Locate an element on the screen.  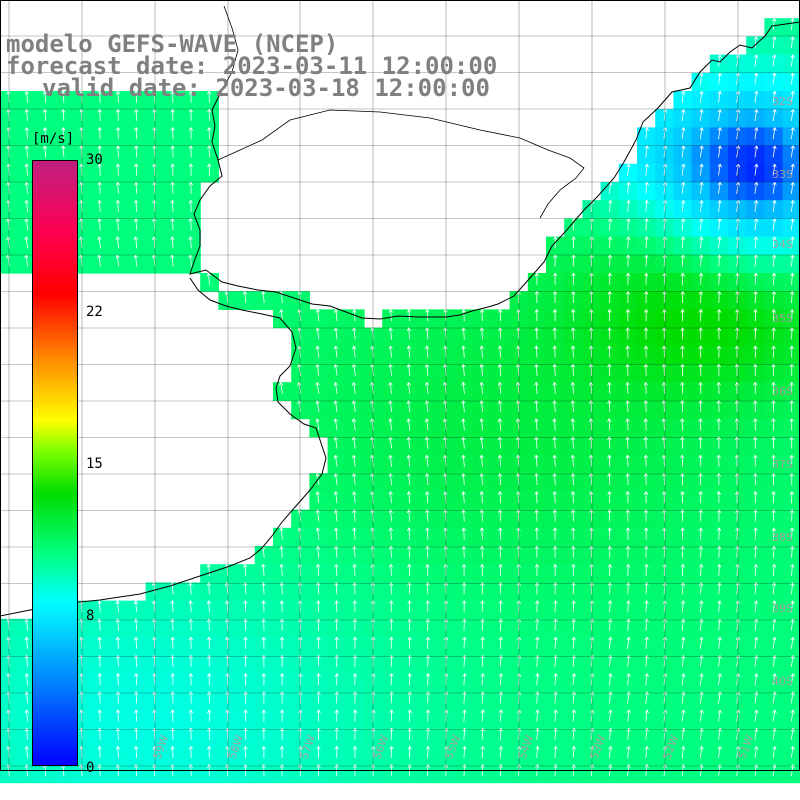
latitude-label: 34S is located at coordinates (782, 244).